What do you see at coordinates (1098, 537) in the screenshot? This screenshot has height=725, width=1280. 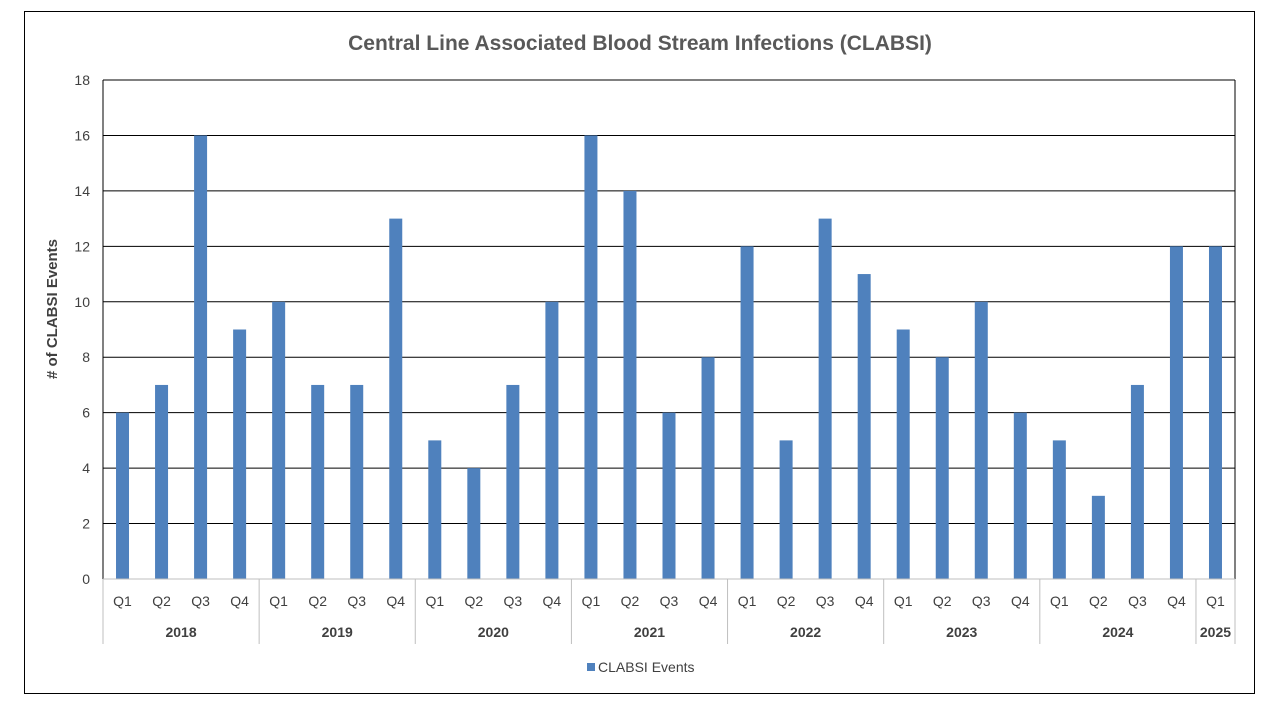 I see `bar-2024-q2` at bounding box center [1098, 537].